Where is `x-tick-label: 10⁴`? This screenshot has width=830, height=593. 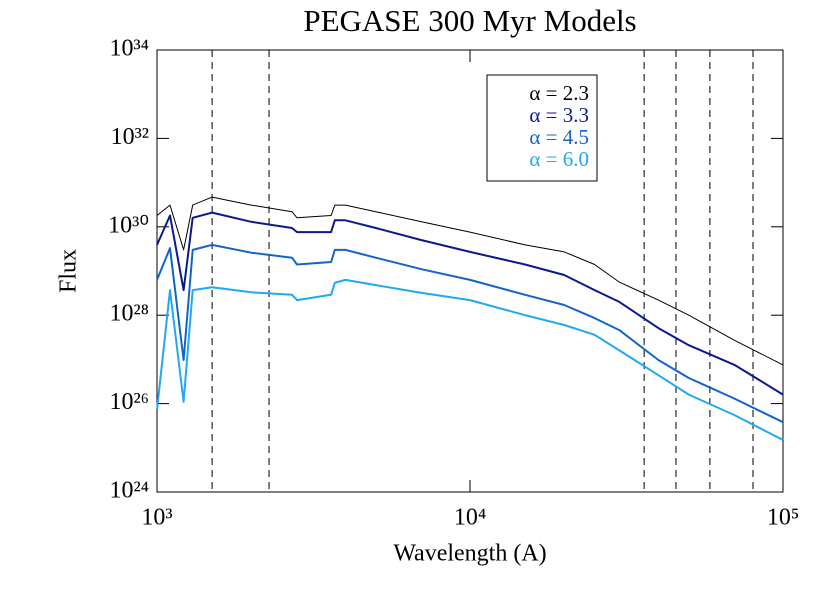 x-tick-label: 10⁴ is located at coordinates (470, 518).